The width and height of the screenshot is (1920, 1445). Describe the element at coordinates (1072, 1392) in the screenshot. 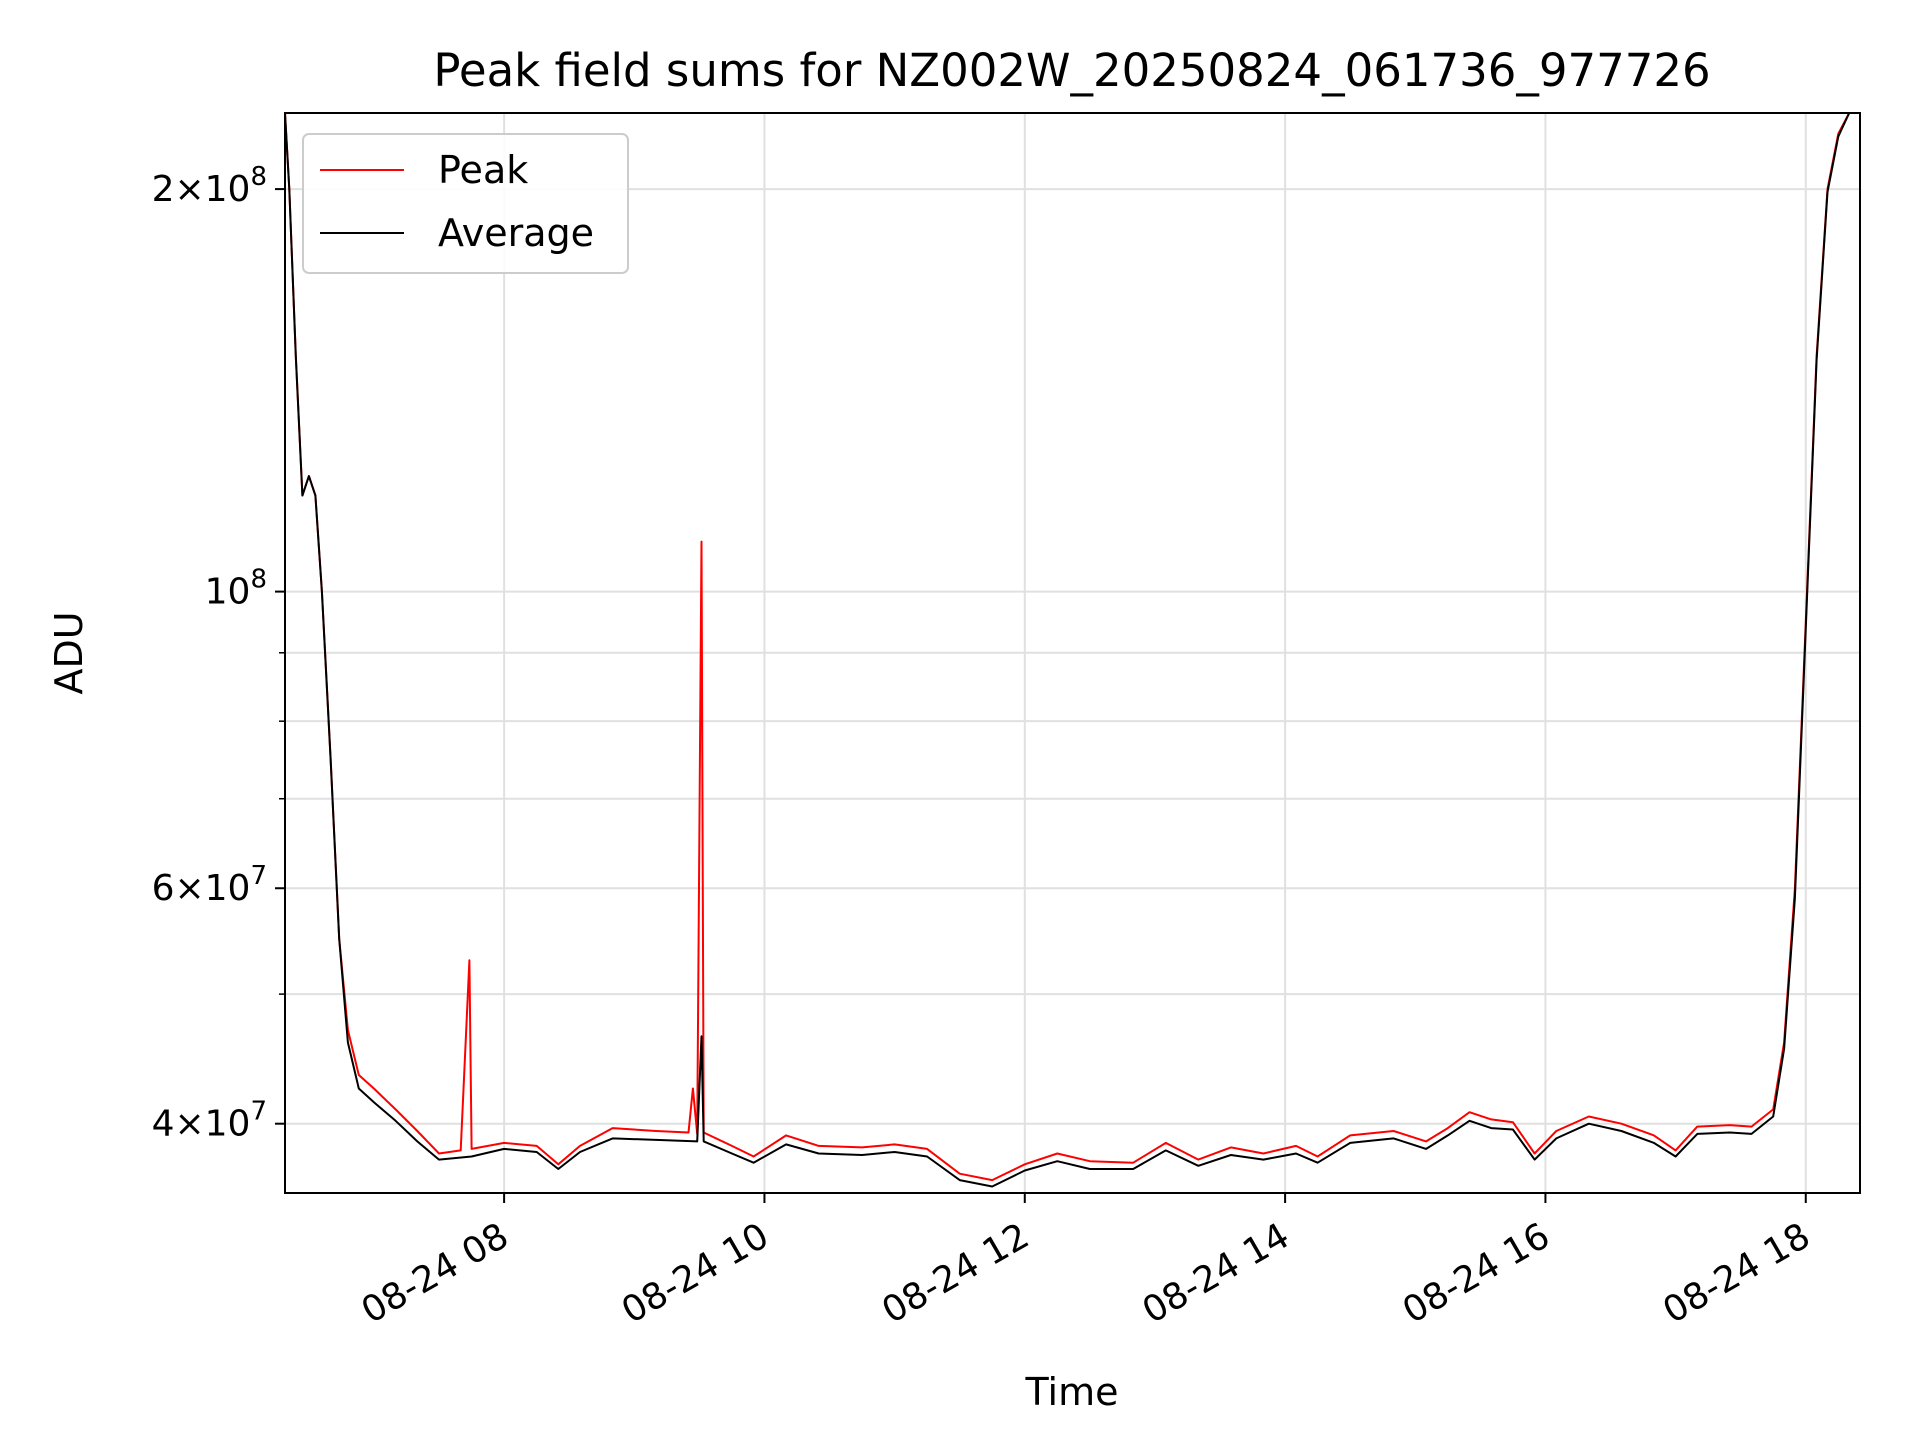

I see `x-axis-label: Time` at that location.